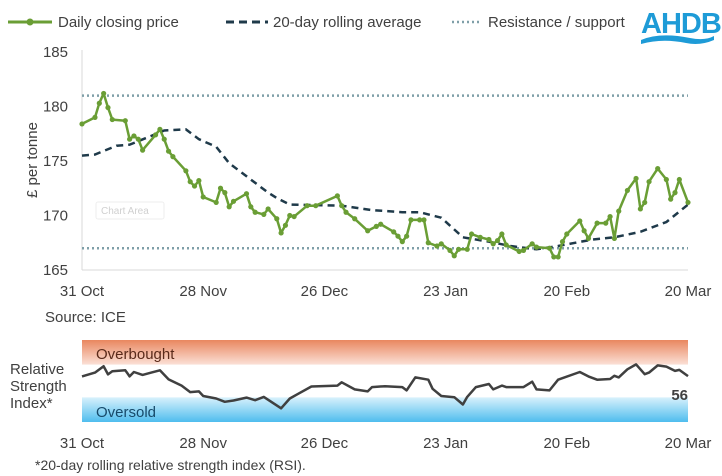 Image resolution: width=722 pixels, height=476 pixels. I want to click on oversold-band, so click(385, 409).